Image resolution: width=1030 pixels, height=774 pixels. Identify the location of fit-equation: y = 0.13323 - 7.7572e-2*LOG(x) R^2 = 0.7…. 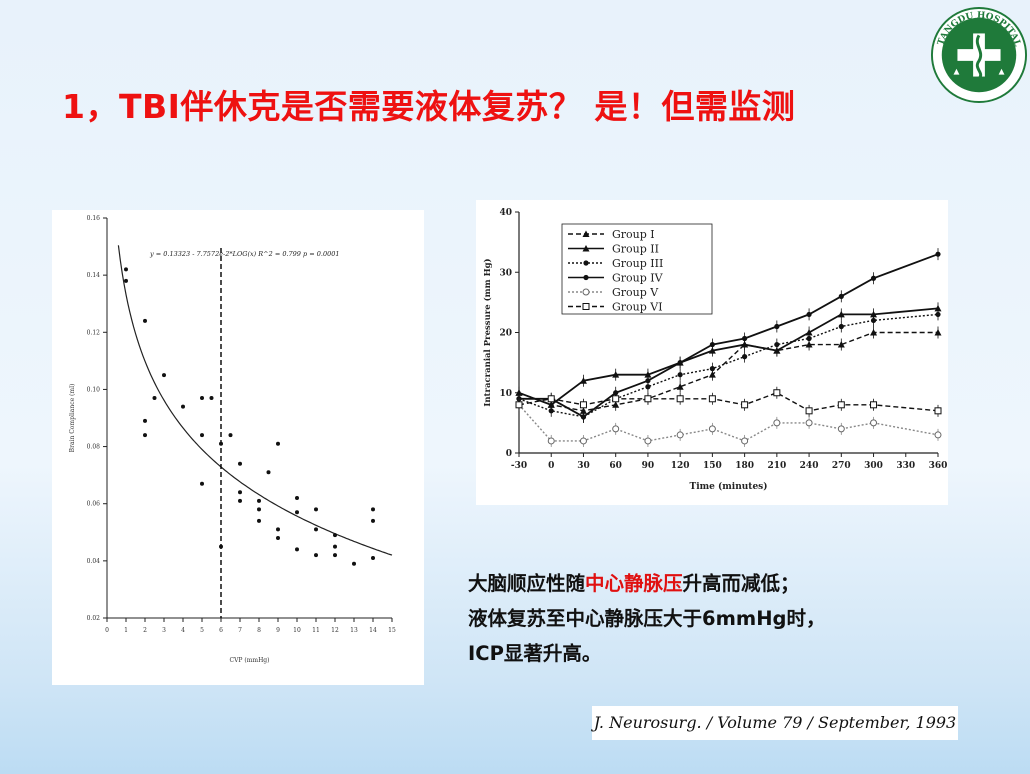
(244, 254).